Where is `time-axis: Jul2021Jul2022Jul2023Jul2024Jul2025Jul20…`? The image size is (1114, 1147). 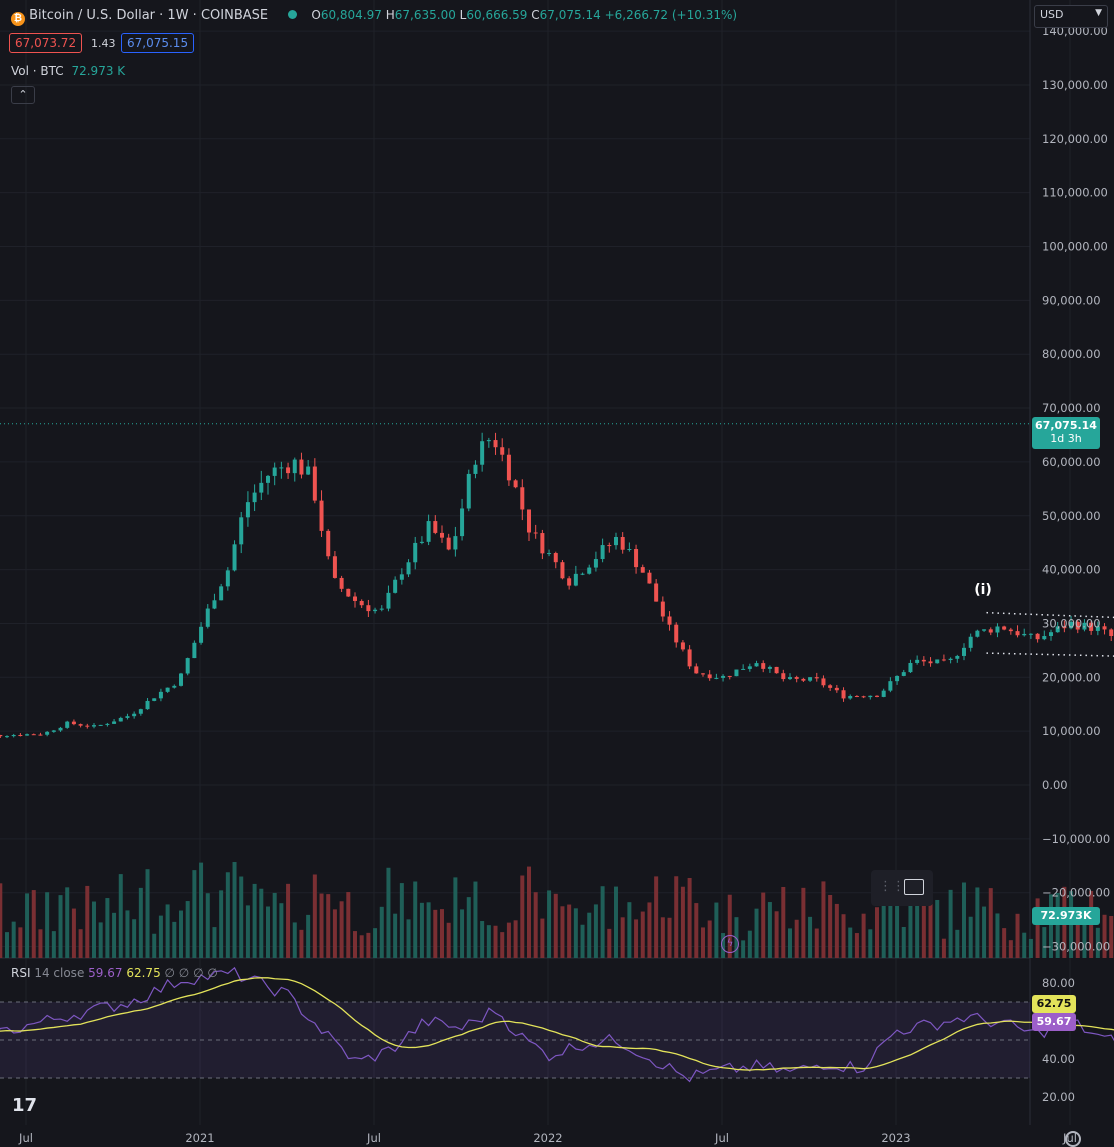 time-axis: Jul2021Jul2022Jul2023Jul2024Jul2025Jul20… is located at coordinates (566, 1138).